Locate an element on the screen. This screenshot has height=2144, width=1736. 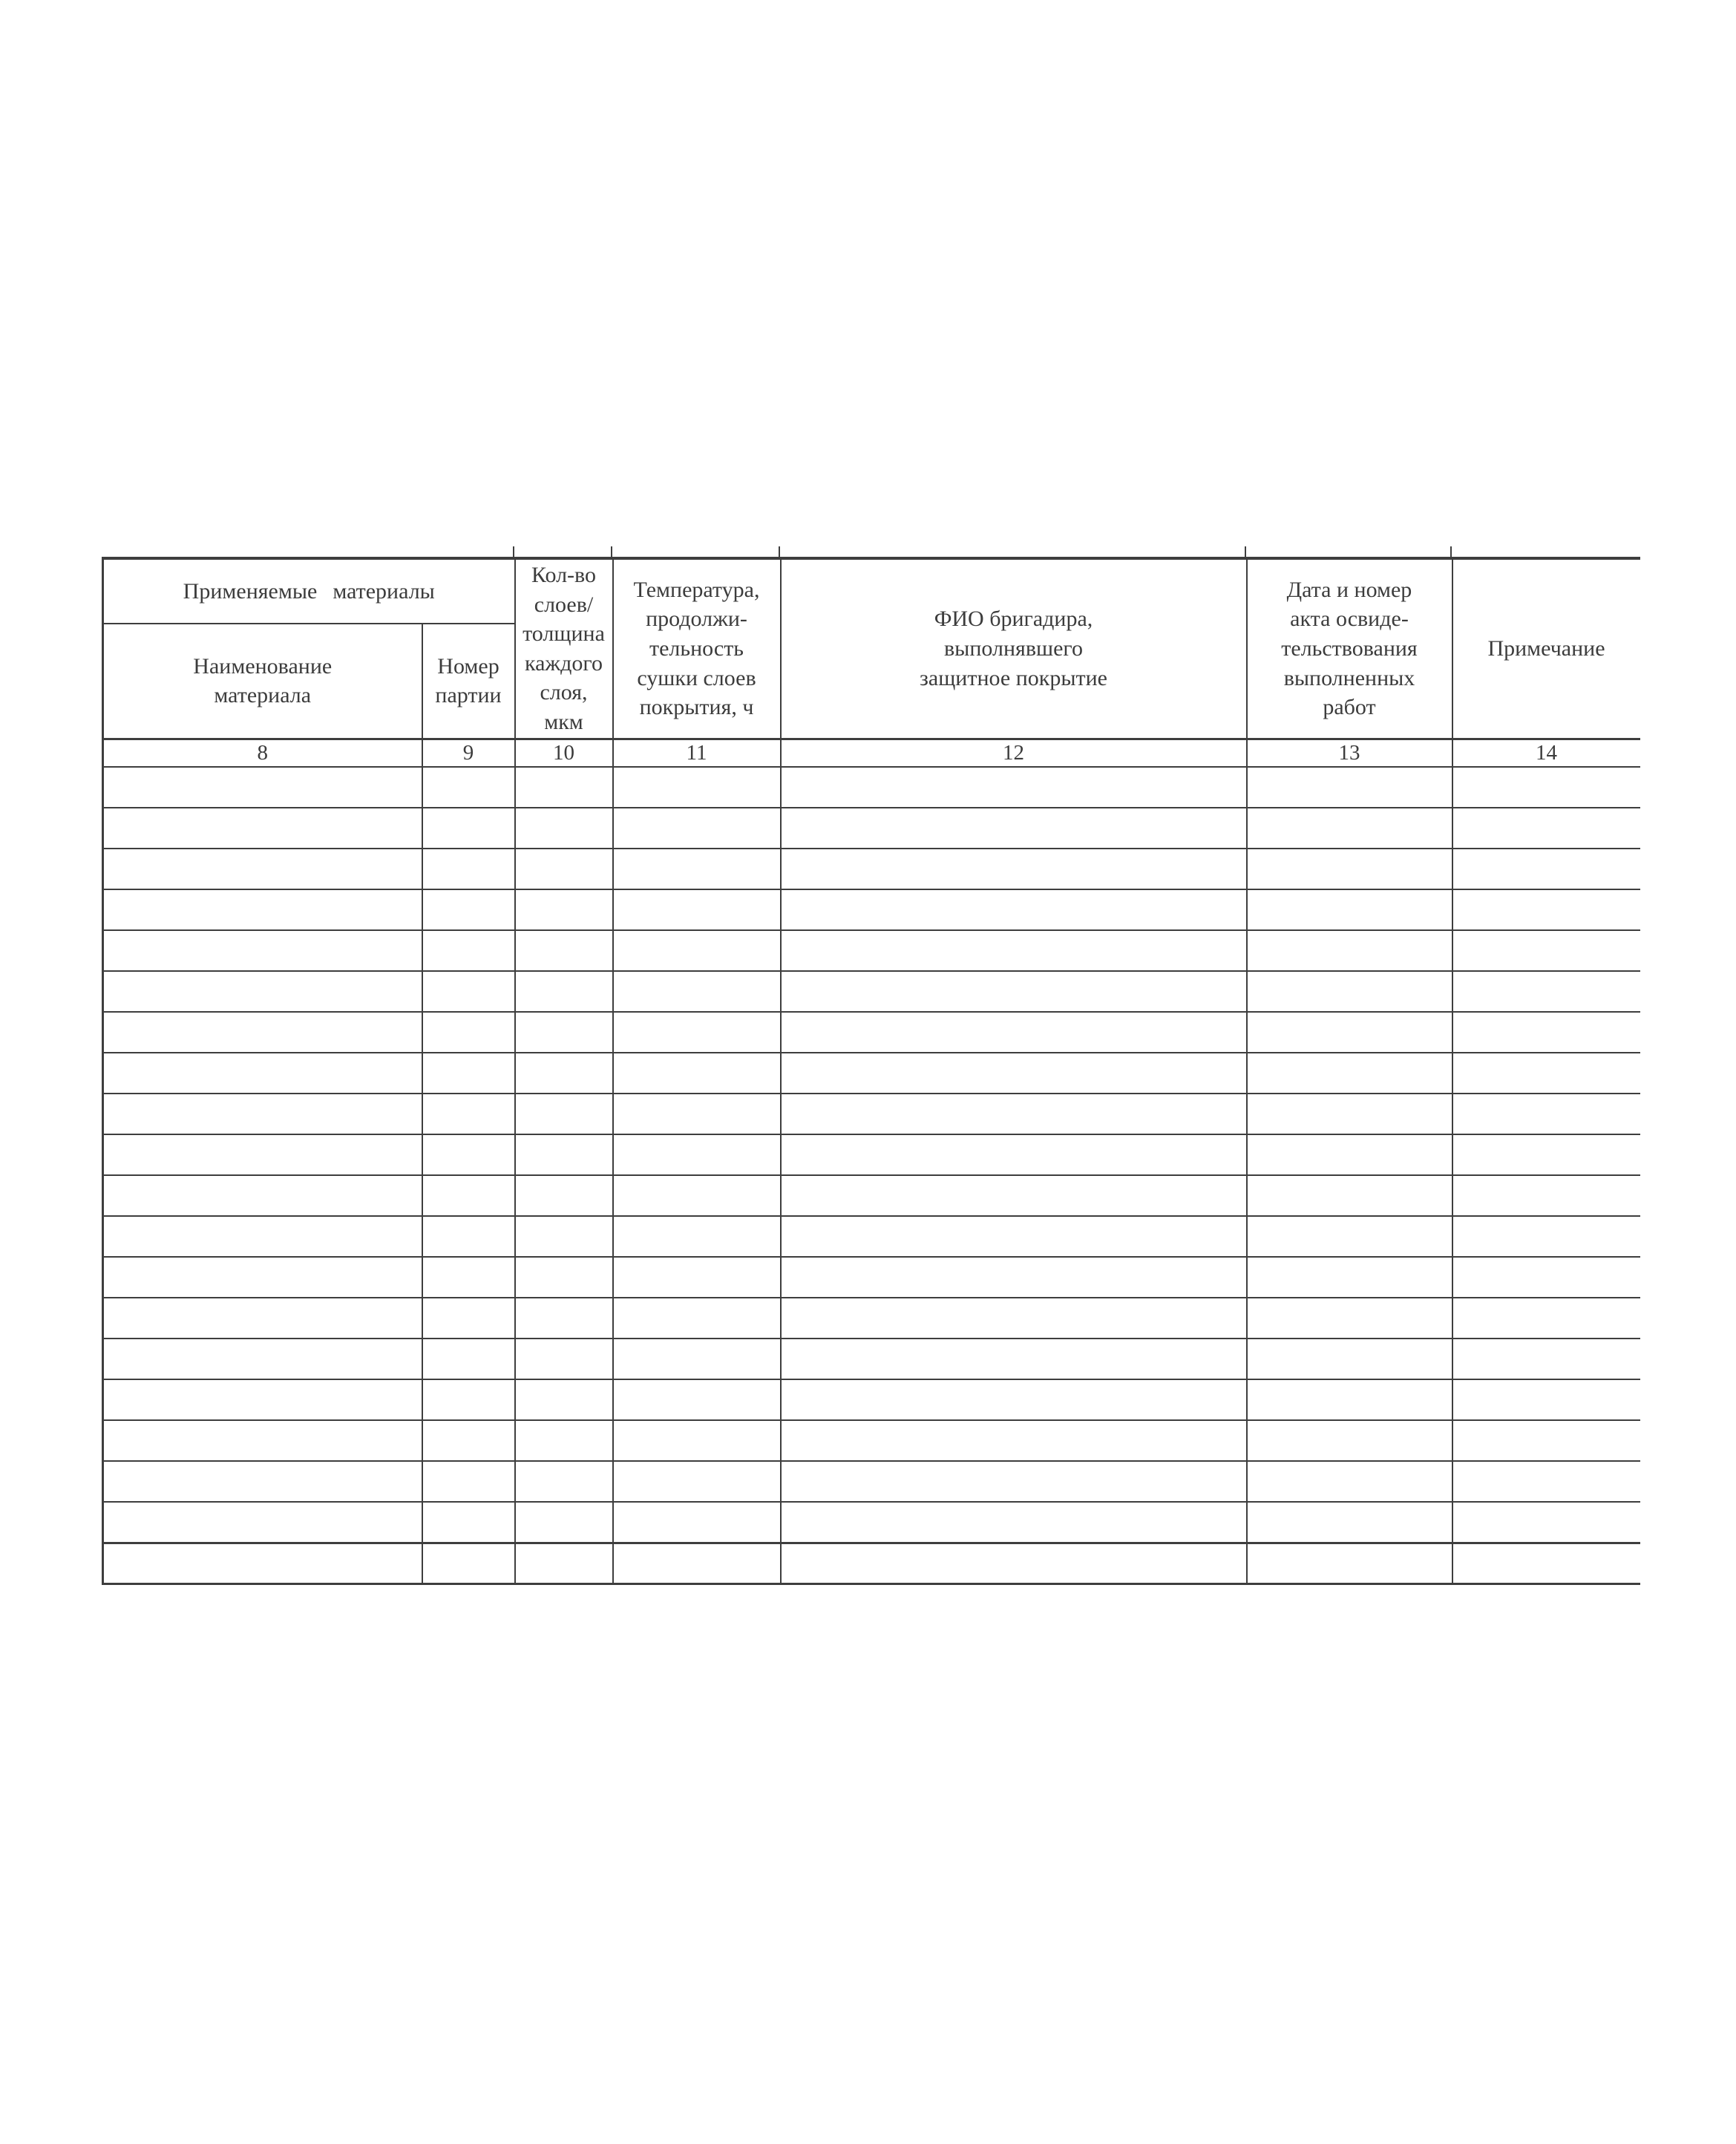
column-number-11: 11 is located at coordinates (697, 752).